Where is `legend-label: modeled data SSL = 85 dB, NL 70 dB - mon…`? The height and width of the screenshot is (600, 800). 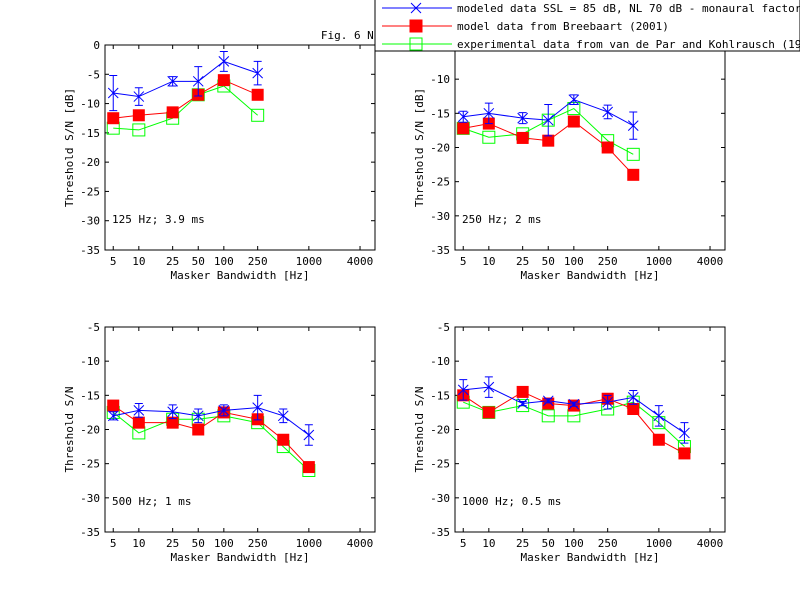
legend-label: modeled data SSL = 85 dB, NL 70 dB - mon… is located at coordinates (628, 8).